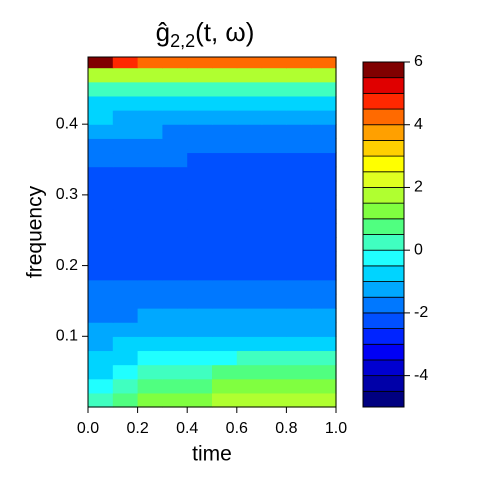  Describe the element at coordinates (418, 249) in the screenshot. I see `colorbar-tick-label: 0` at that location.